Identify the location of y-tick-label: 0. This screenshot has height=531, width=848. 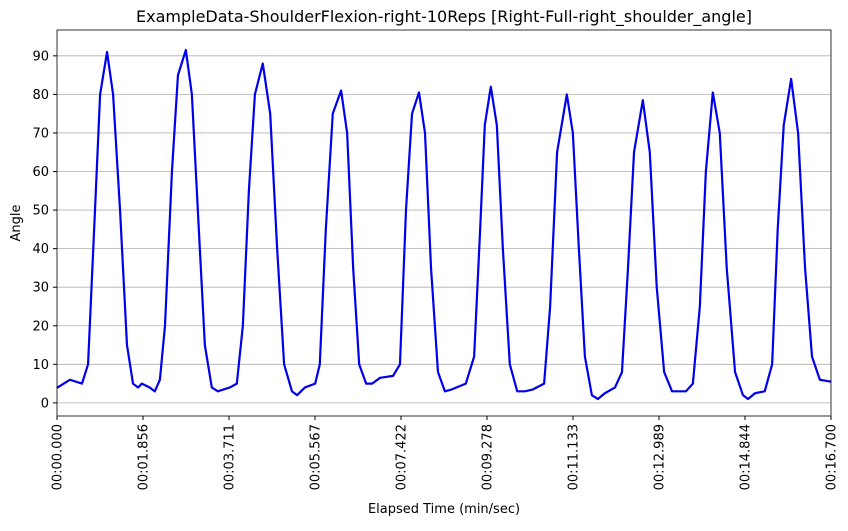
(45, 403).